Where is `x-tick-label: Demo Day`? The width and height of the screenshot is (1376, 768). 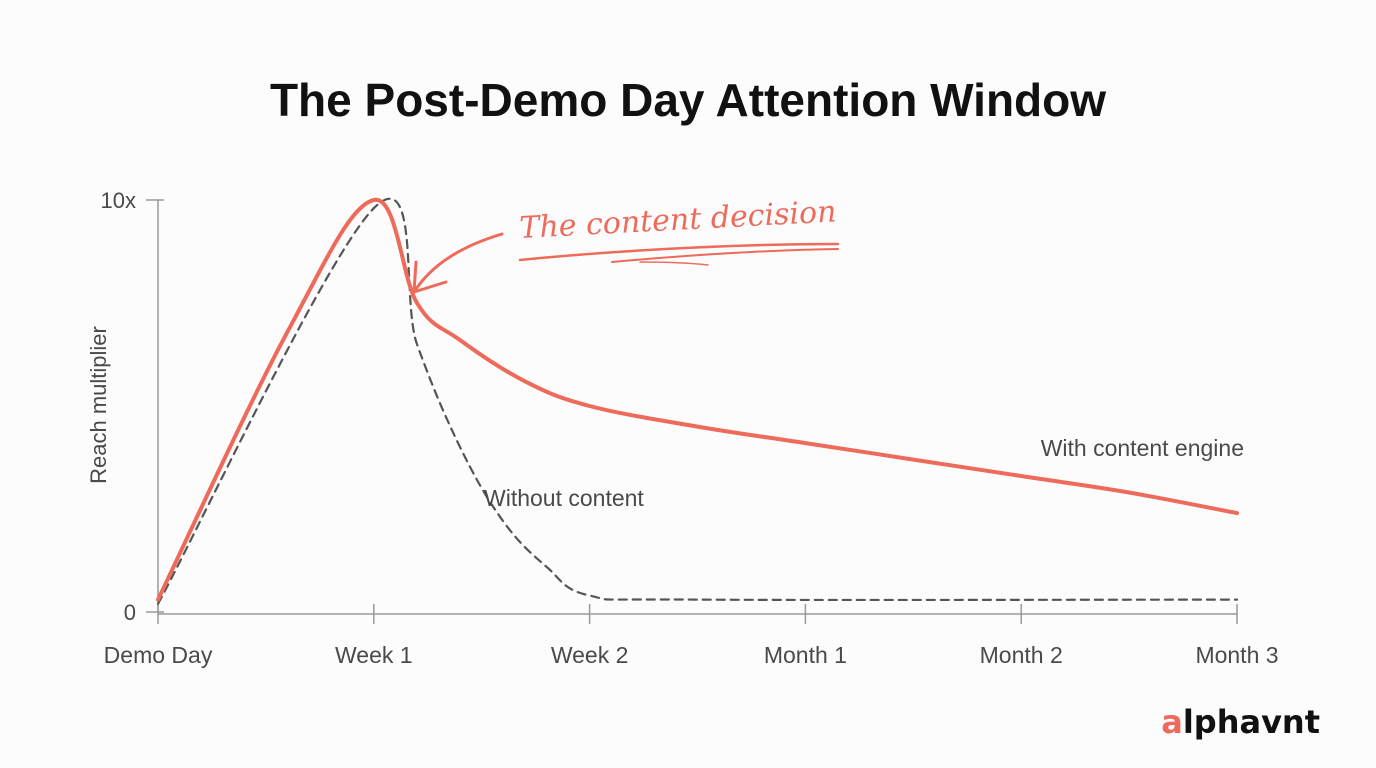 x-tick-label: Demo Day is located at coordinates (158, 655).